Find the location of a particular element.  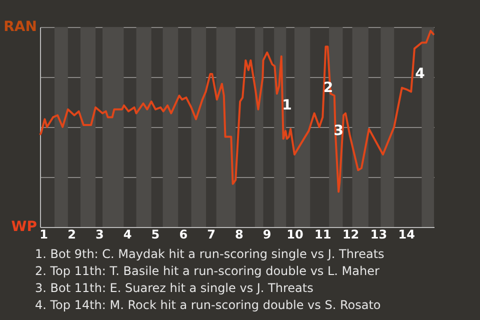

x-tick-label: 3 is located at coordinates (99, 235).